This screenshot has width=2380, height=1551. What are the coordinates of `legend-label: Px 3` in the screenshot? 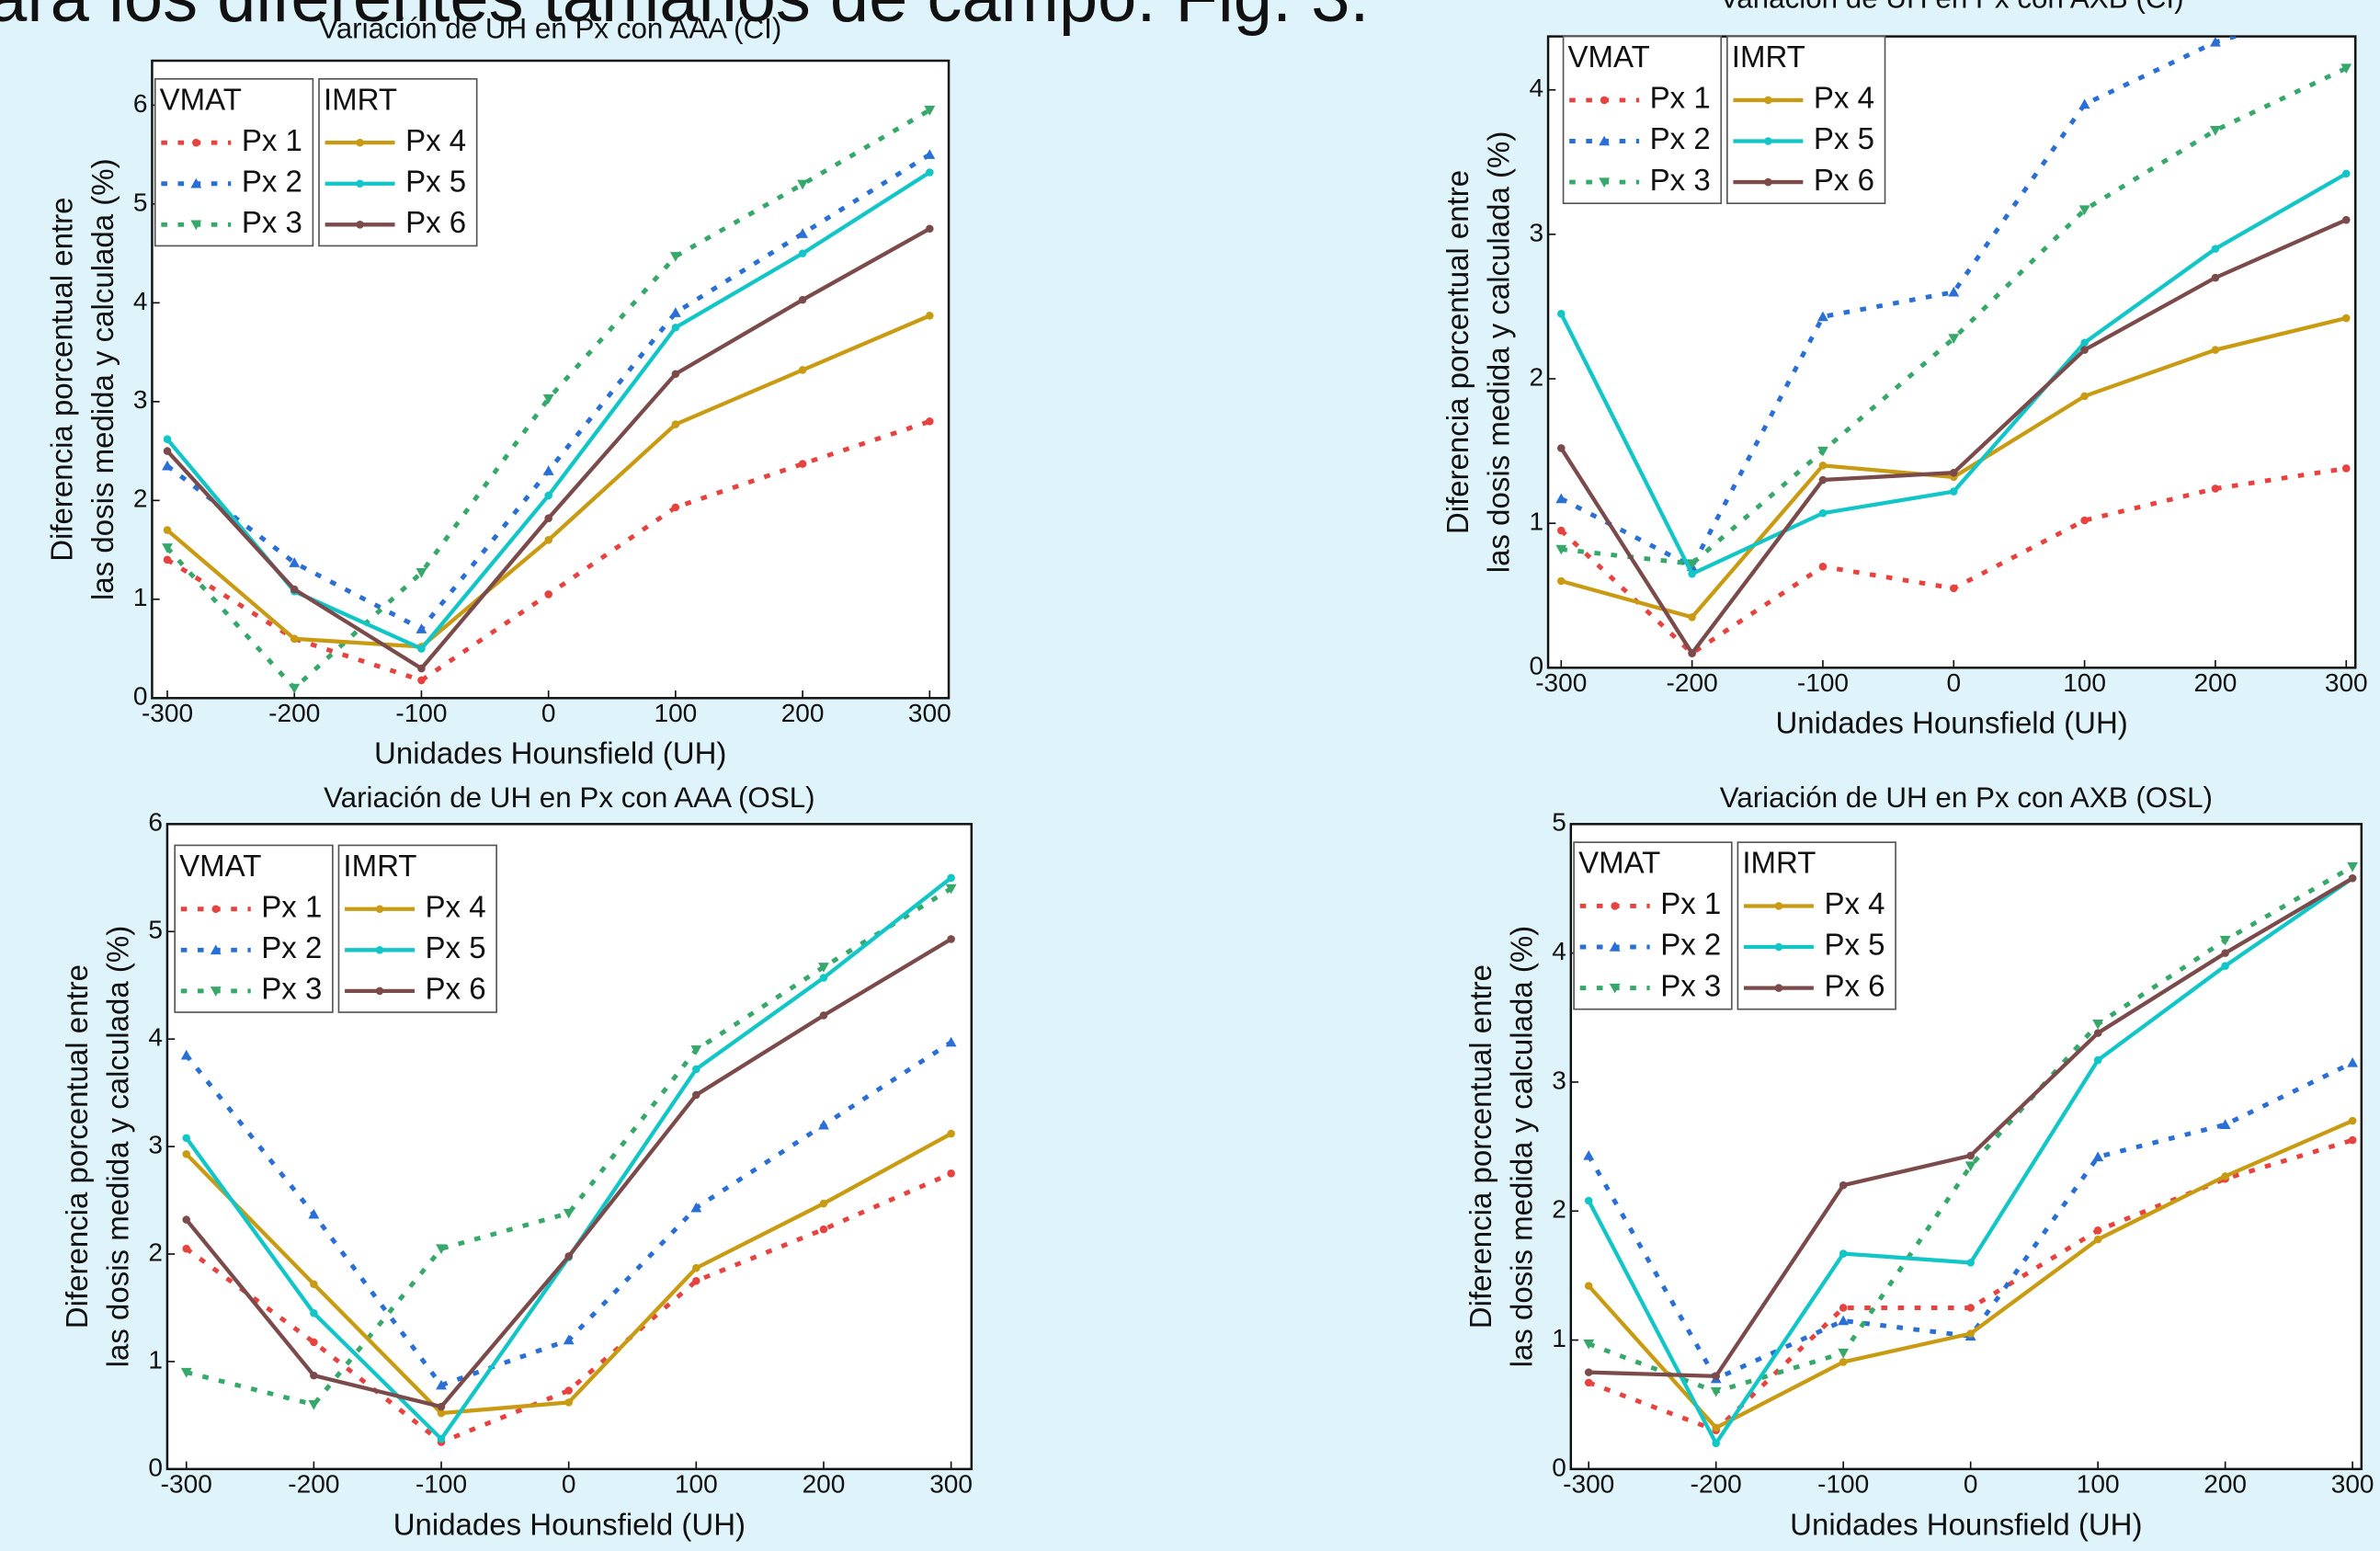 It's located at (1680, 180).